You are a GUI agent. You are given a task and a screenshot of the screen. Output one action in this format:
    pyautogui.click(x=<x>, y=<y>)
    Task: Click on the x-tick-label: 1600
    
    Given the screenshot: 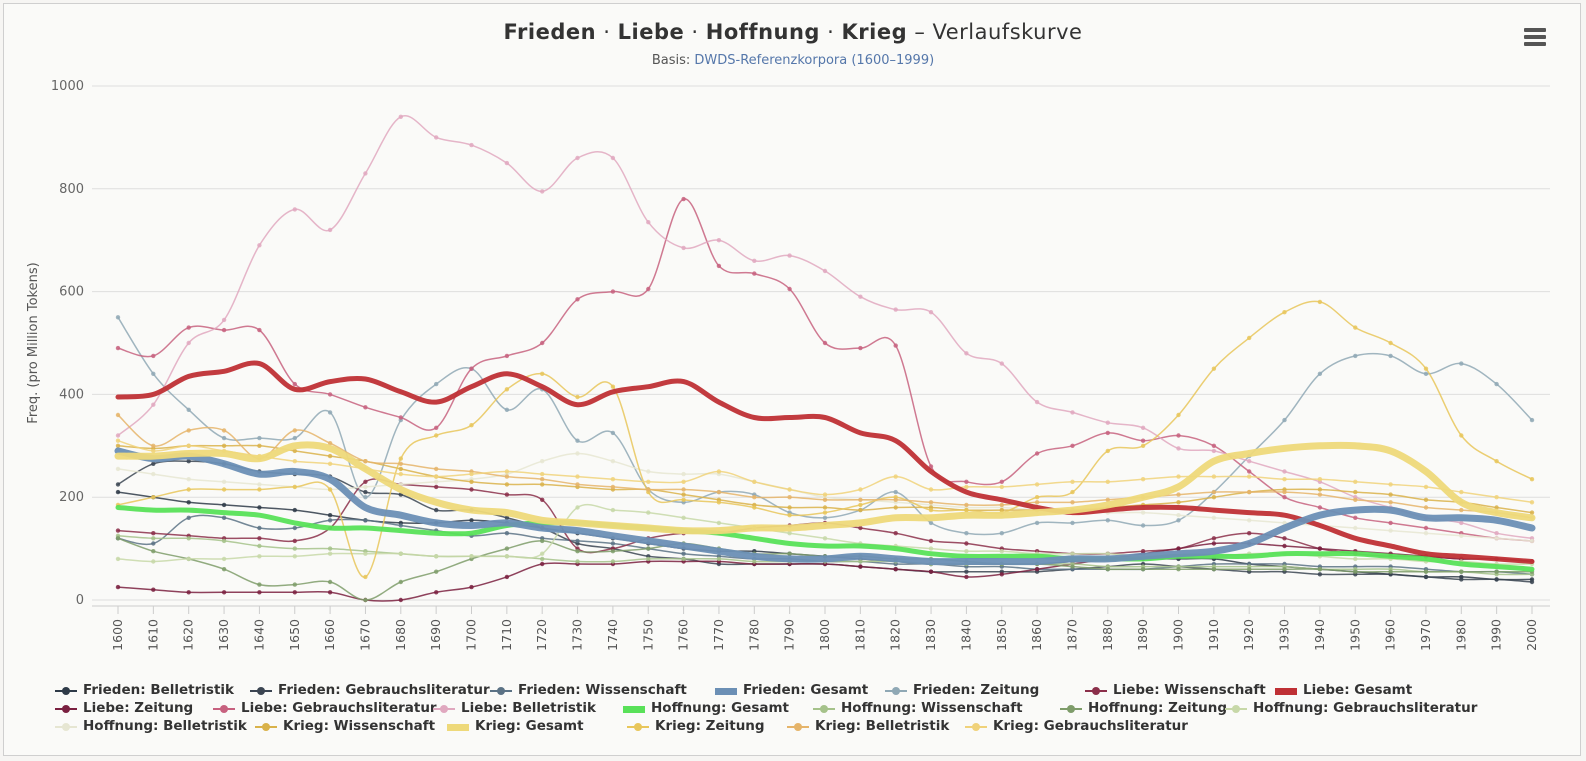 What is the action you would take?
    pyautogui.click(x=117, y=635)
    